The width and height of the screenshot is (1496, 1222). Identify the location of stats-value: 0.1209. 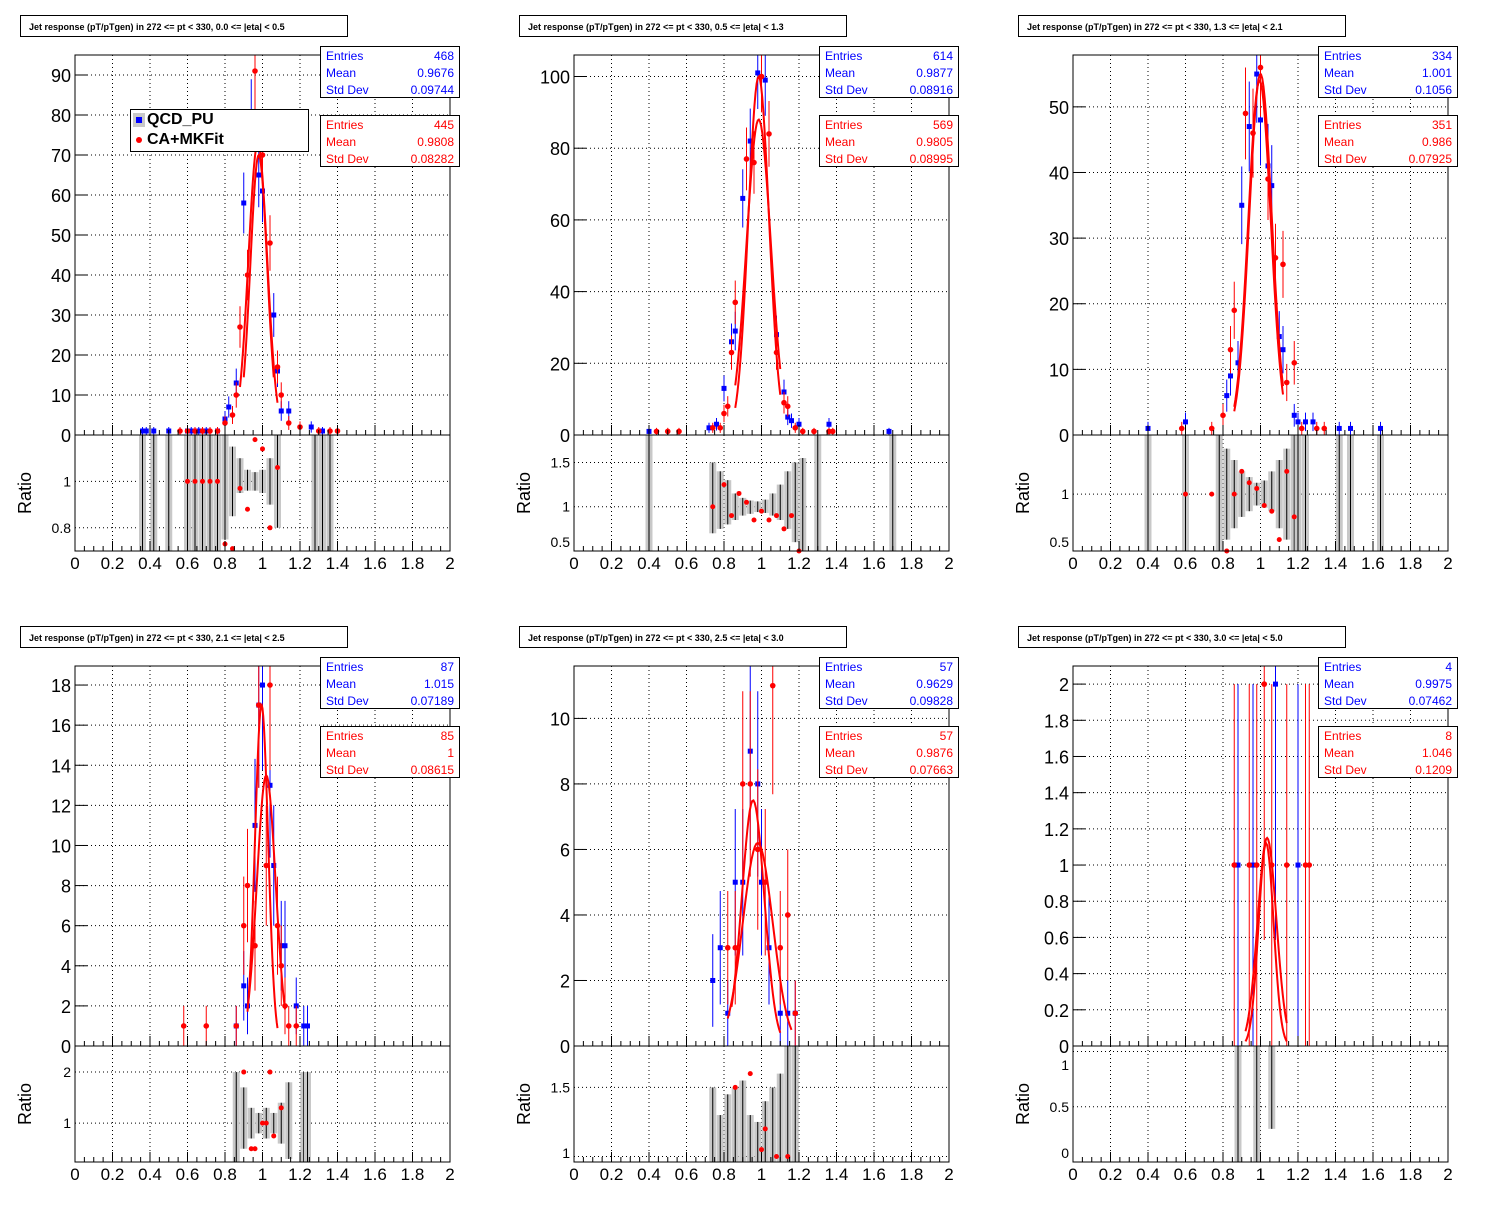
(1433, 770).